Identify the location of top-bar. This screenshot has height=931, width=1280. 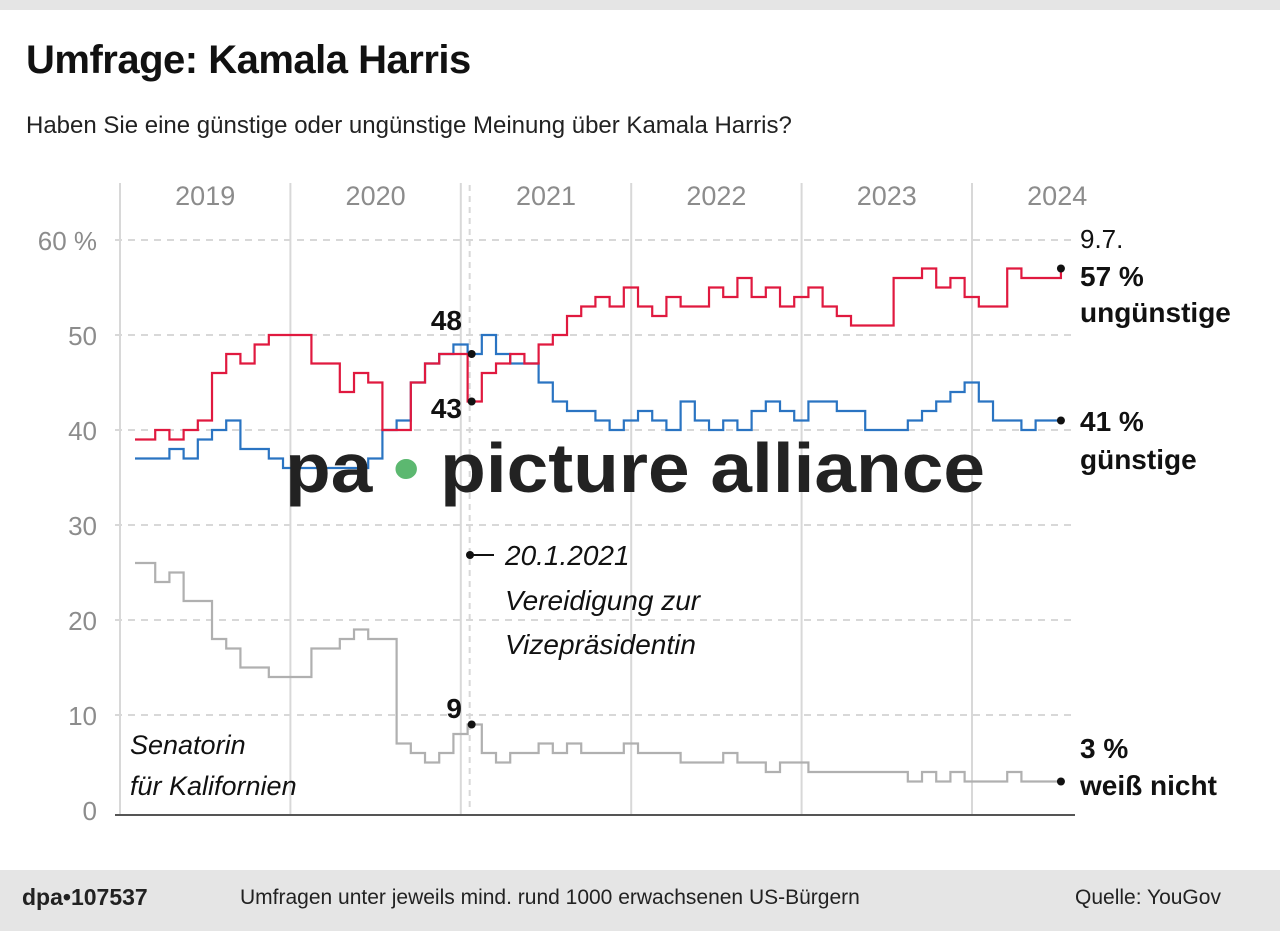
(640, 5).